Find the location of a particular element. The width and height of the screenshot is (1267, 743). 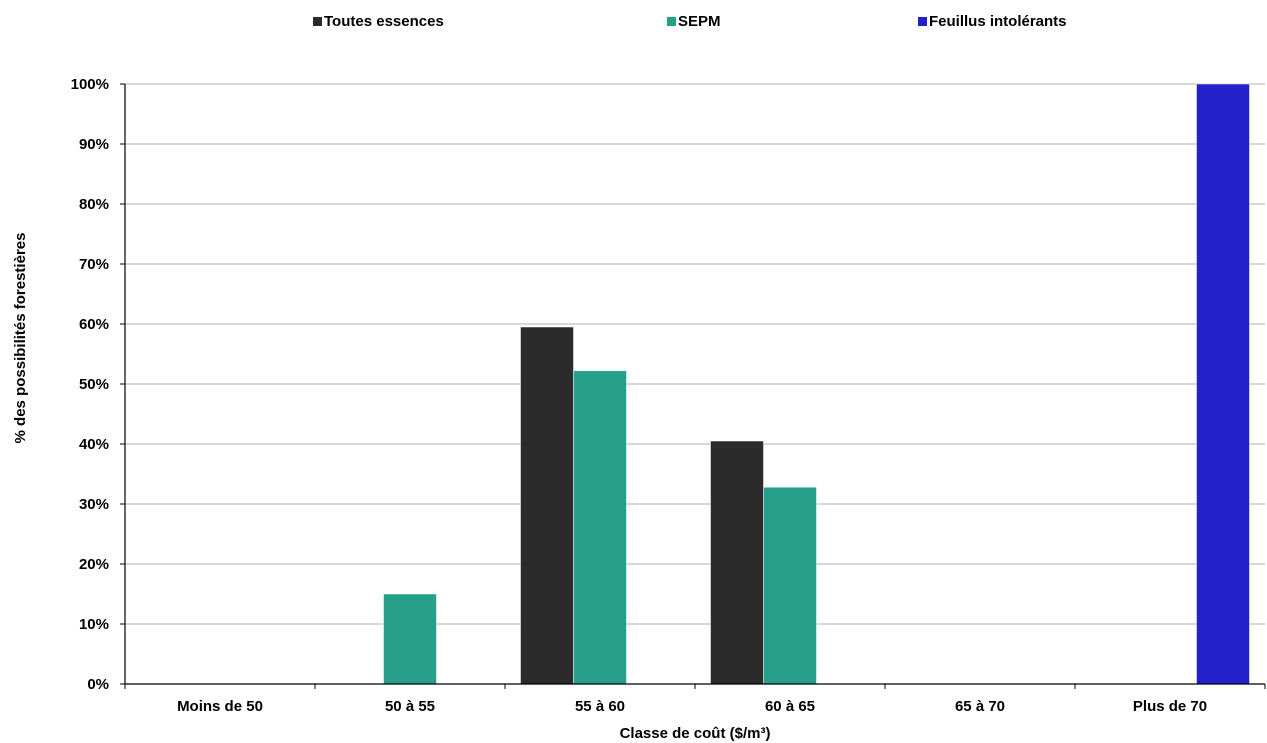

y-tick-label: 30% is located at coordinates (94, 504).